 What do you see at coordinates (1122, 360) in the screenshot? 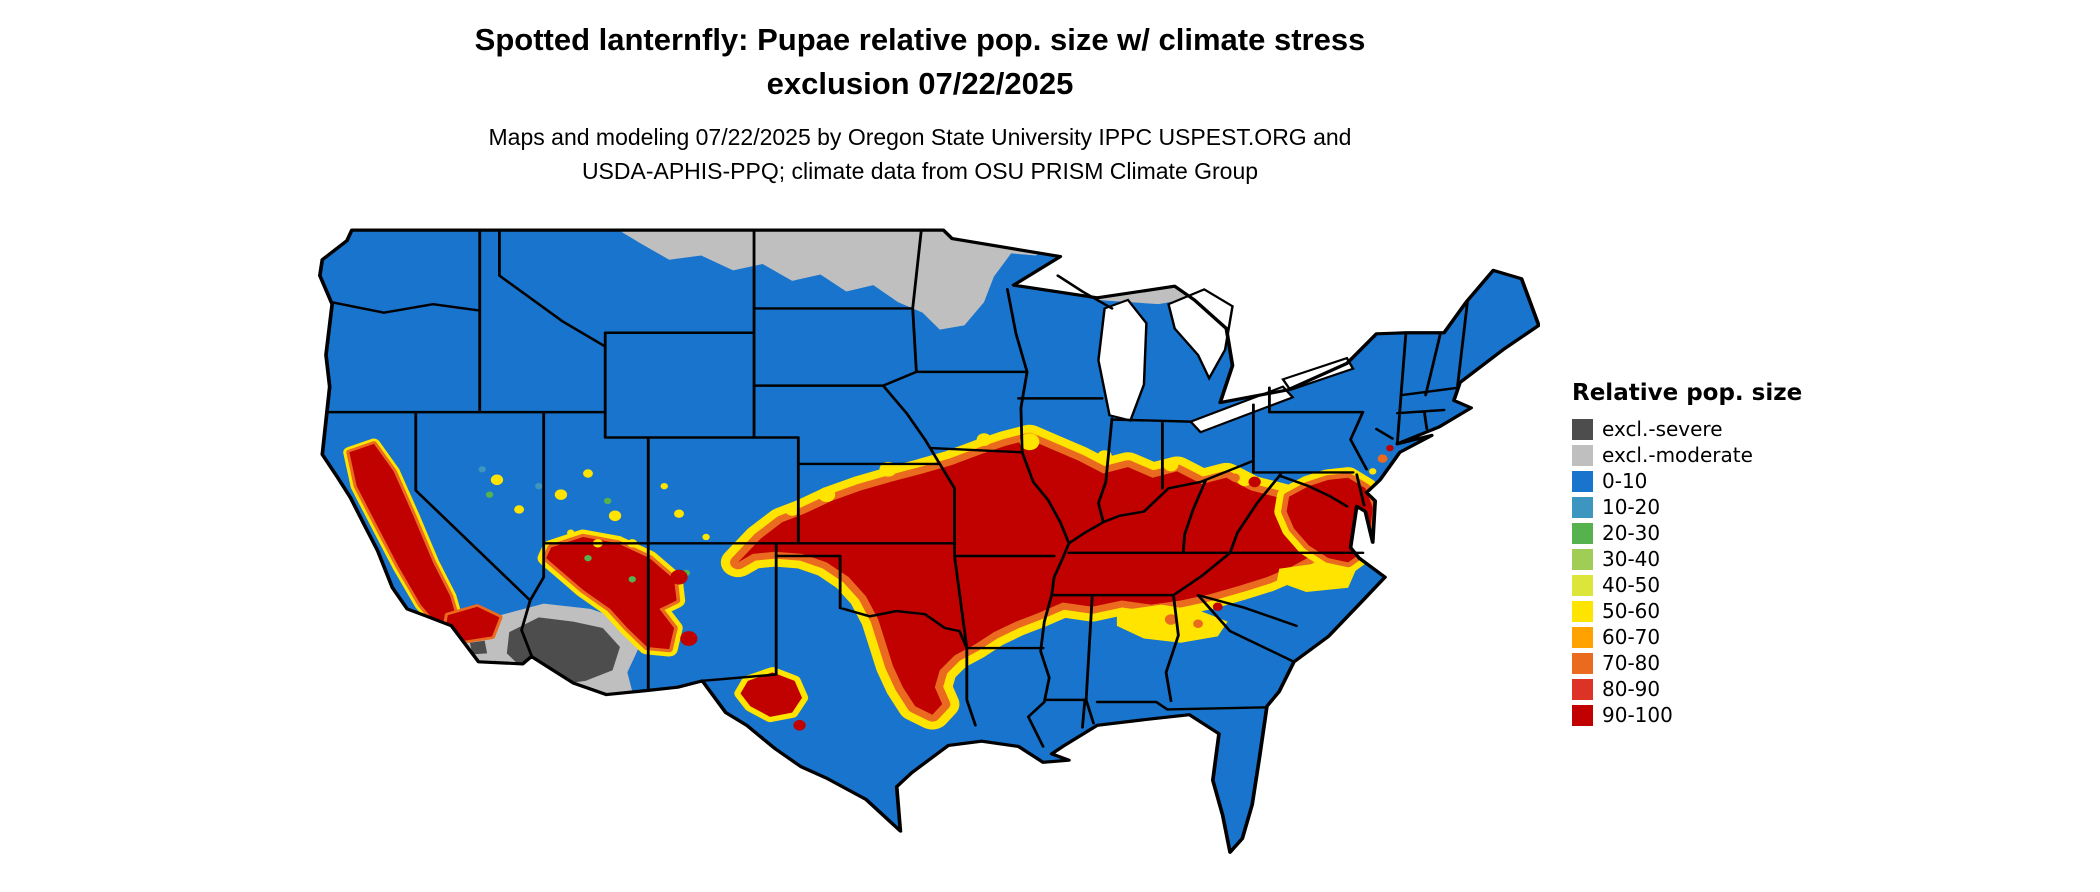
I see `lake-michigan` at bounding box center [1122, 360].